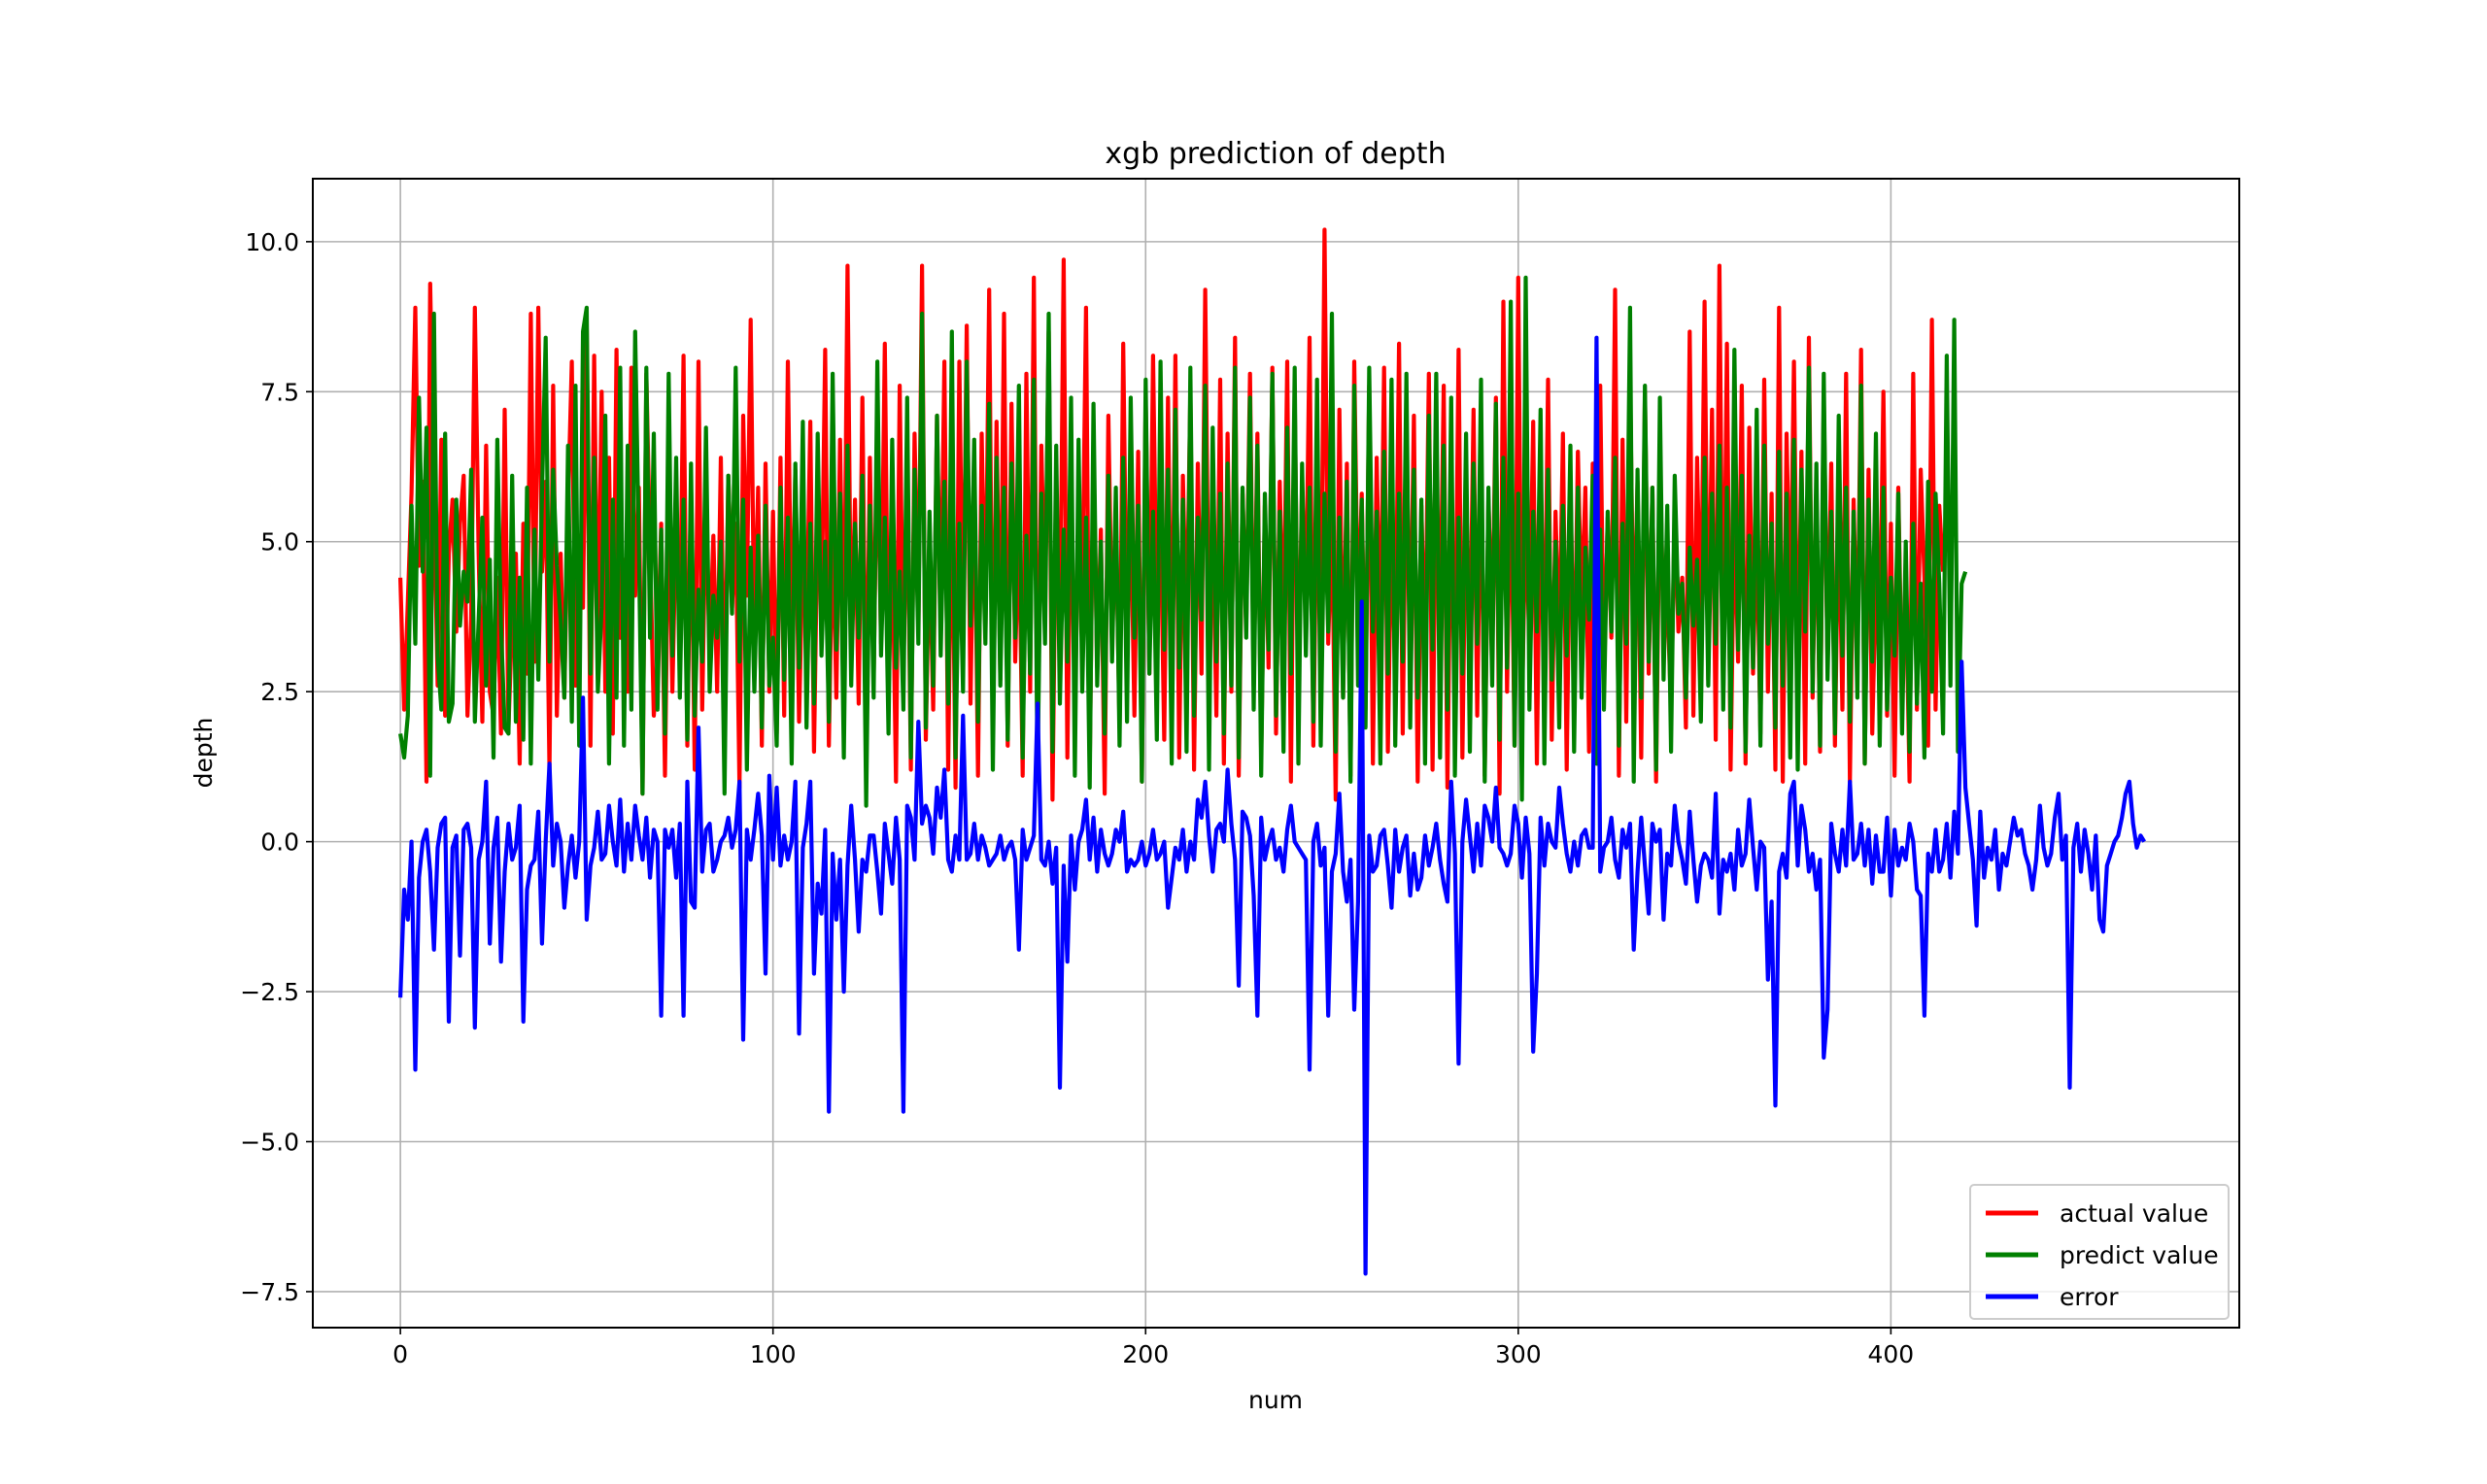  Describe the element at coordinates (279, 392) in the screenshot. I see `y-tick-label: 7.5` at that location.